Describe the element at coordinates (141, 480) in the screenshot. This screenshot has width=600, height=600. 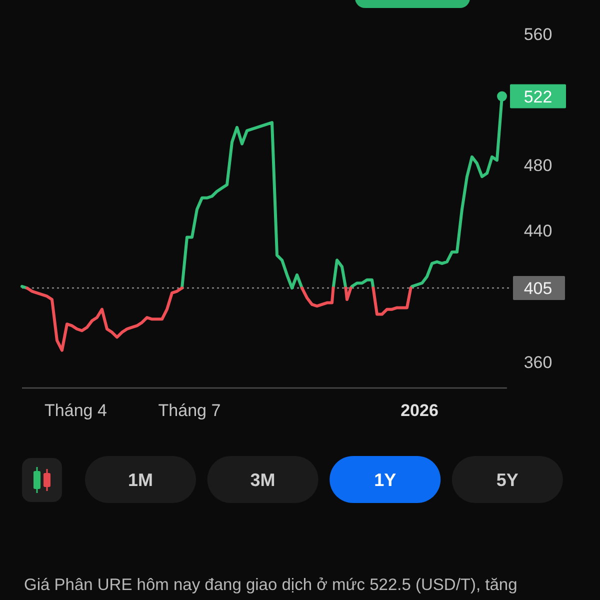
I see `text: 1M` at that location.